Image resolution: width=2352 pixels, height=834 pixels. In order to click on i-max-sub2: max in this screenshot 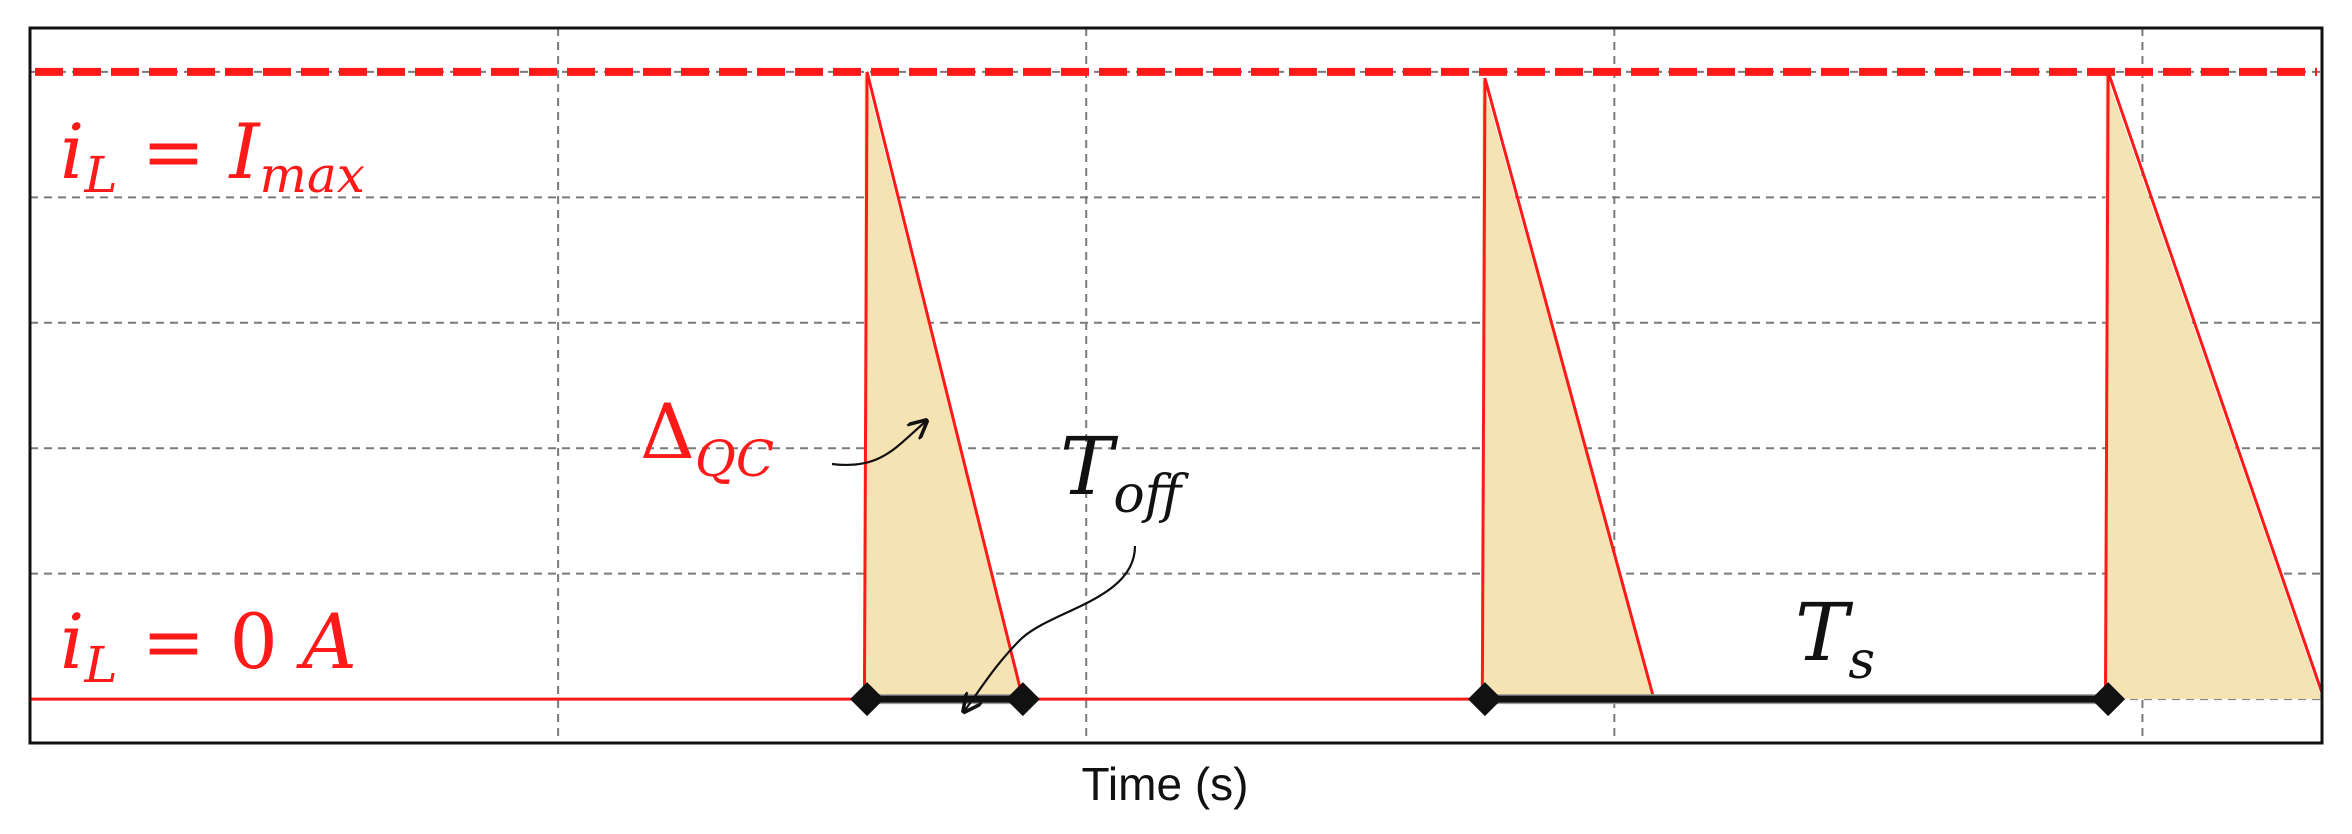, I will do `click(312, 175)`.